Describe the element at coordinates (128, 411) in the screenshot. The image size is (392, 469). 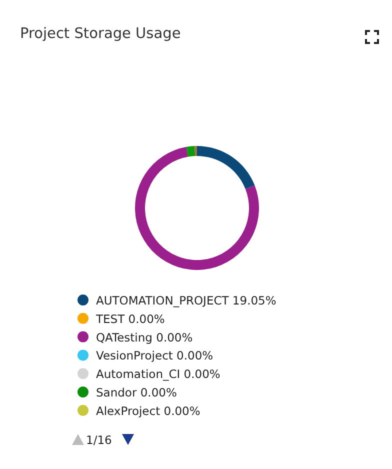
I see `legend-label: AlexProject` at that location.